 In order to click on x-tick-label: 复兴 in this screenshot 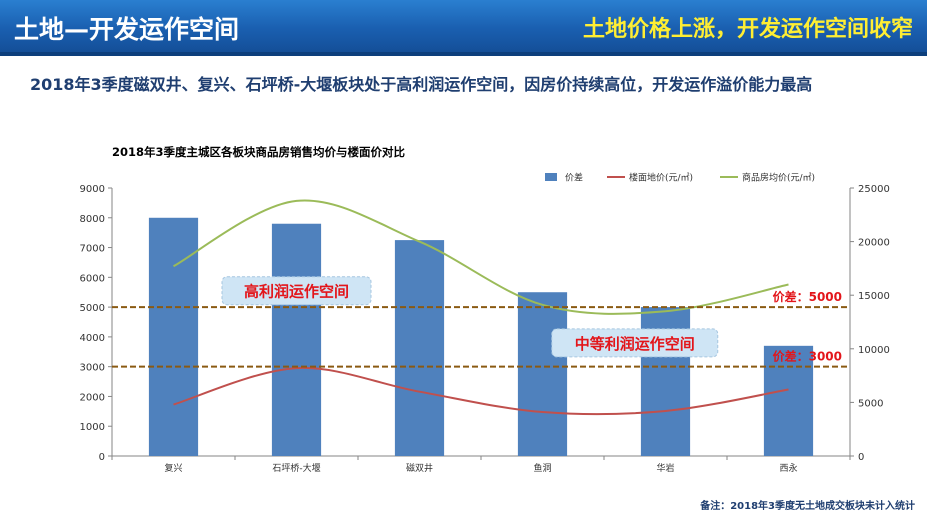, I will do `click(173, 468)`.